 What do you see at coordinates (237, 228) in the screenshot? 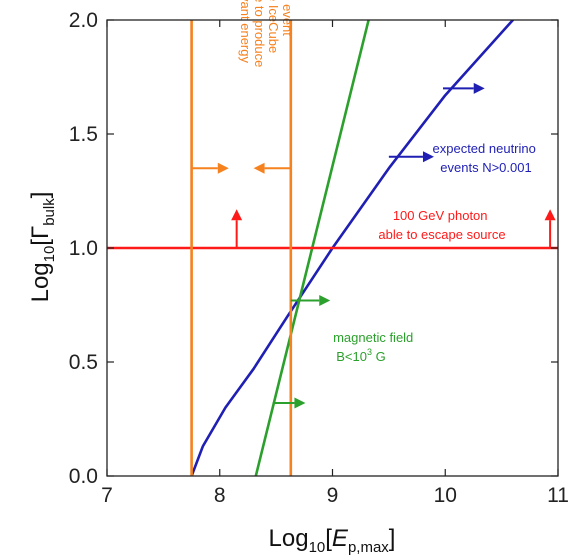
I see `arrow-red-up-left` at bounding box center [237, 228].